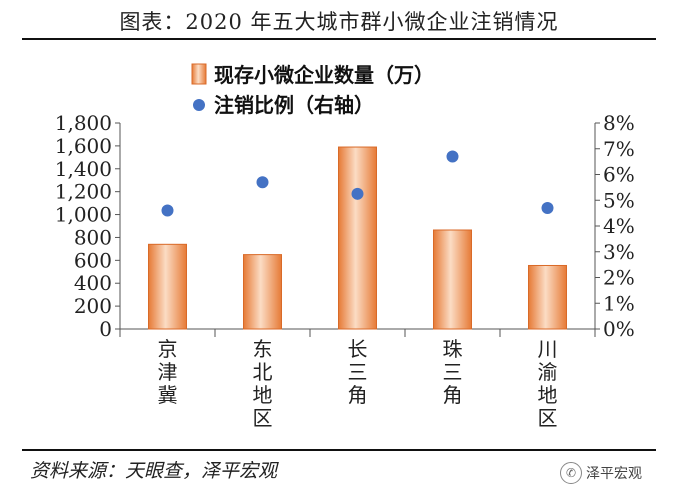  What do you see at coordinates (619, 149) in the screenshot?
I see `right-tick-label: 7%` at bounding box center [619, 149].